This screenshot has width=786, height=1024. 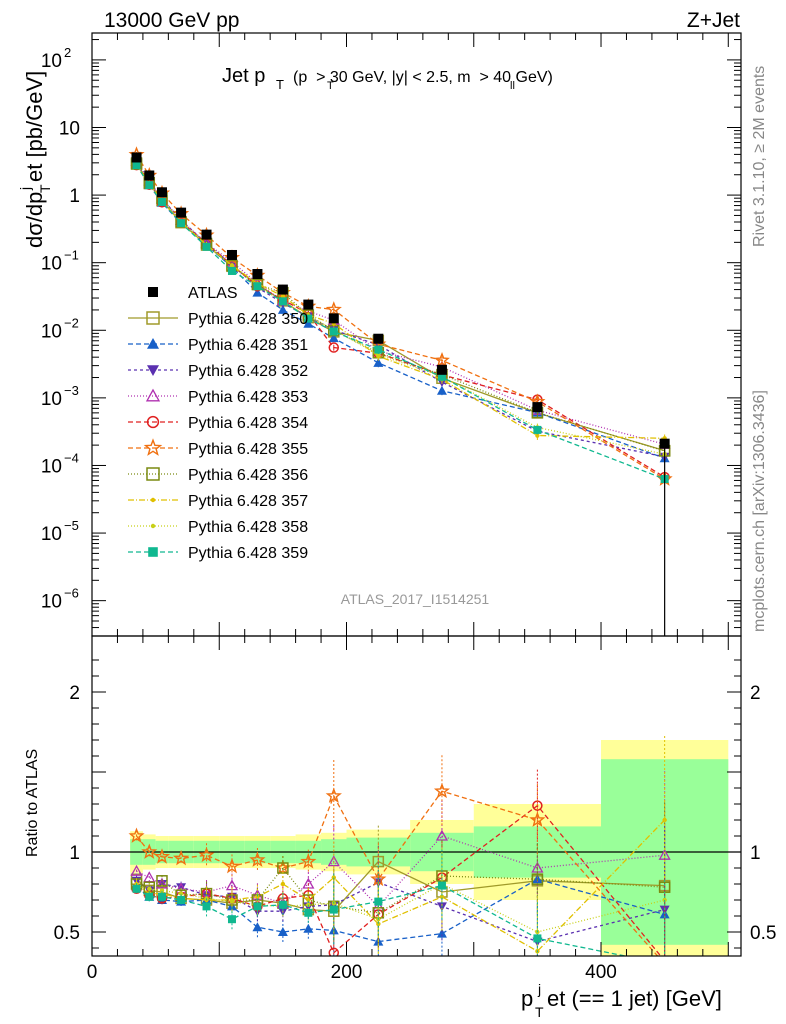 What do you see at coordinates (248, 345) in the screenshot?
I see `legend-label: Pythia 6.428 351` at bounding box center [248, 345].